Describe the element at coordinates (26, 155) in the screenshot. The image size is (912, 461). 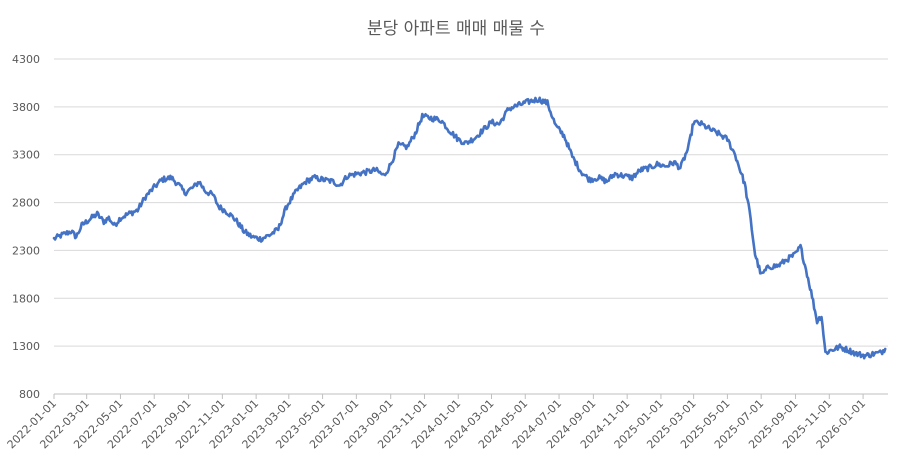
I see `y-tick-label: 3300` at that location.